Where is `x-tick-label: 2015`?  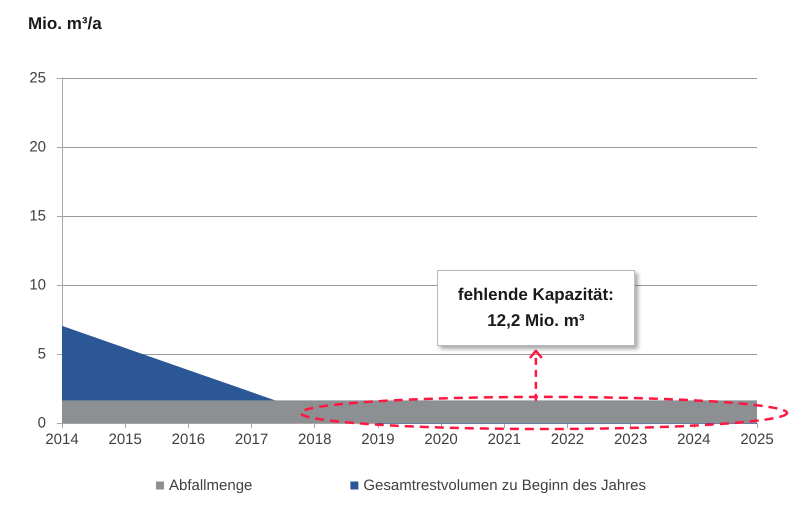
x-tick-label: 2015 is located at coordinates (125, 439).